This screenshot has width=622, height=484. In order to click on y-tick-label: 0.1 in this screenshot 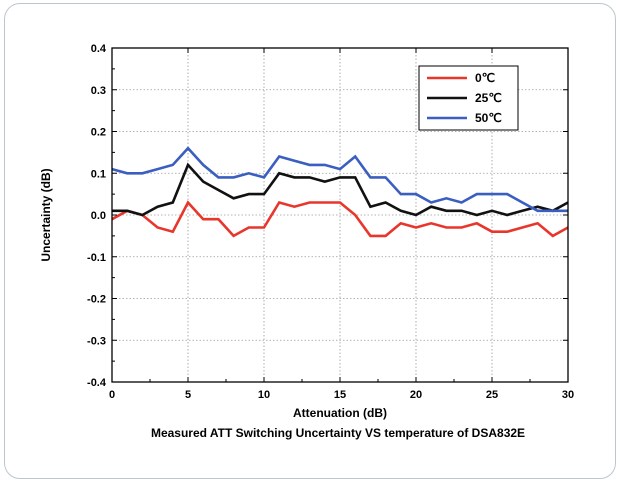, I will do `click(98, 174)`.